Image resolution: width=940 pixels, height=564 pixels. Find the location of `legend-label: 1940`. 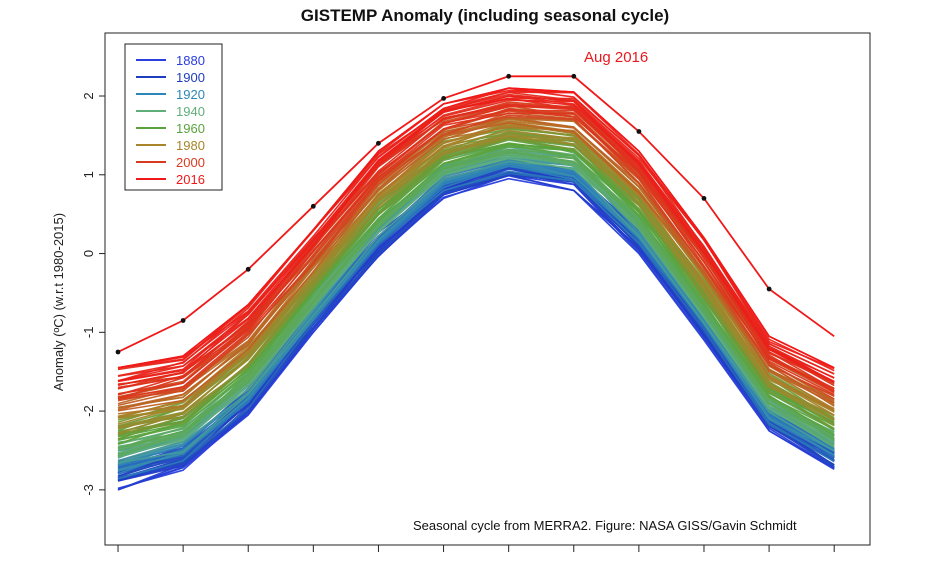

legend-label: 1940 is located at coordinates (190, 111).